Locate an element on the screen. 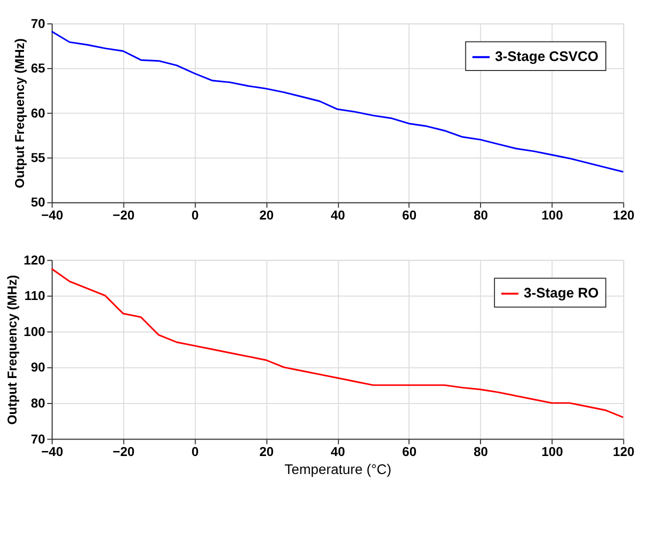 The image size is (650, 534). y-tick-label: 110 is located at coordinates (35, 296).